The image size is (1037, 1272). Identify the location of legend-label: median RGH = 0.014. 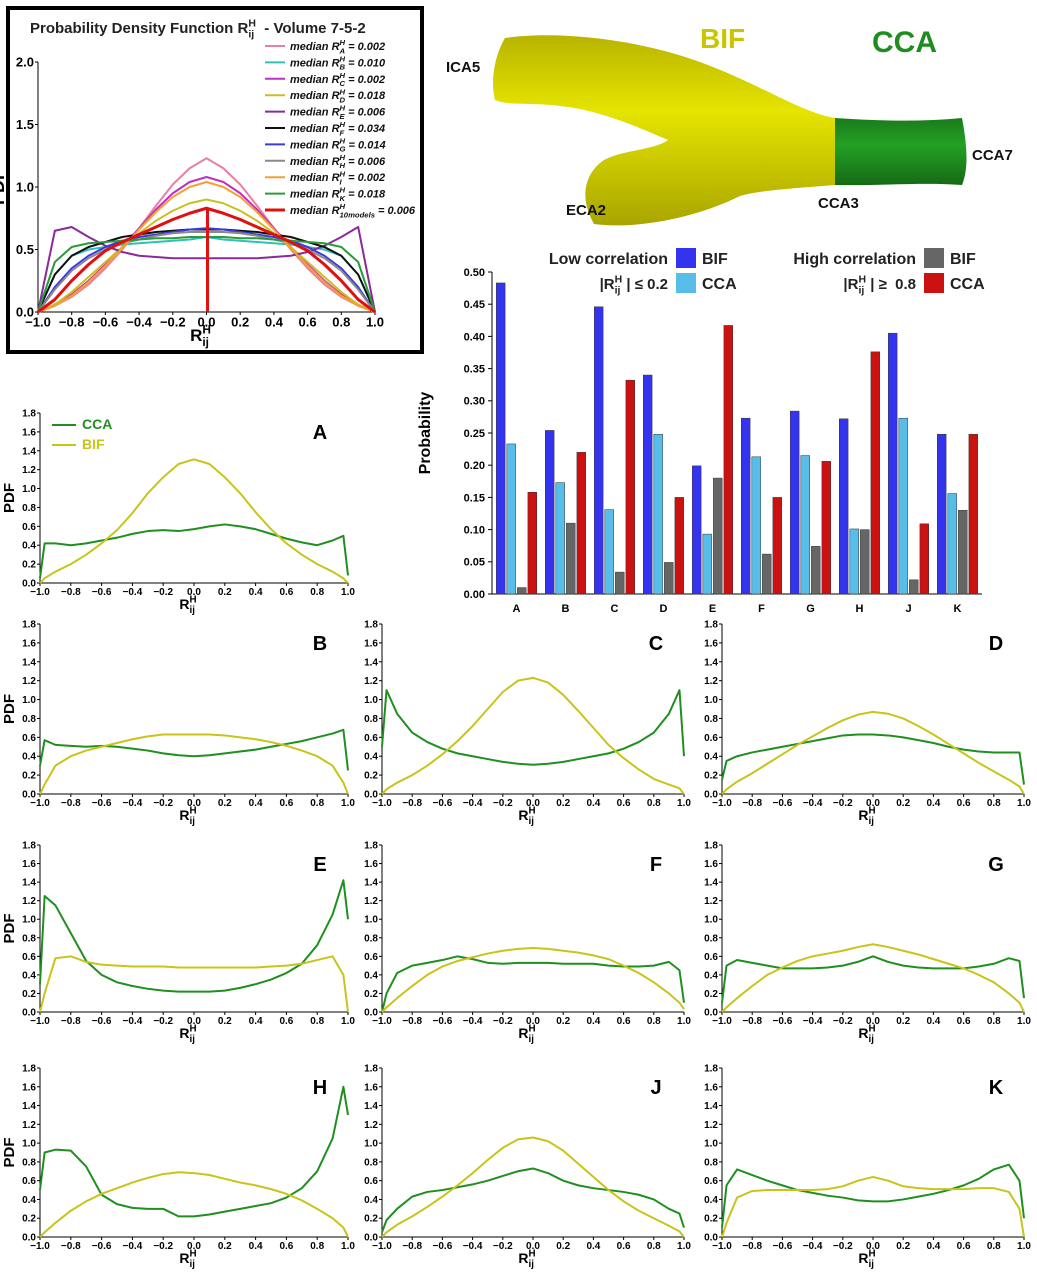
(338, 144).